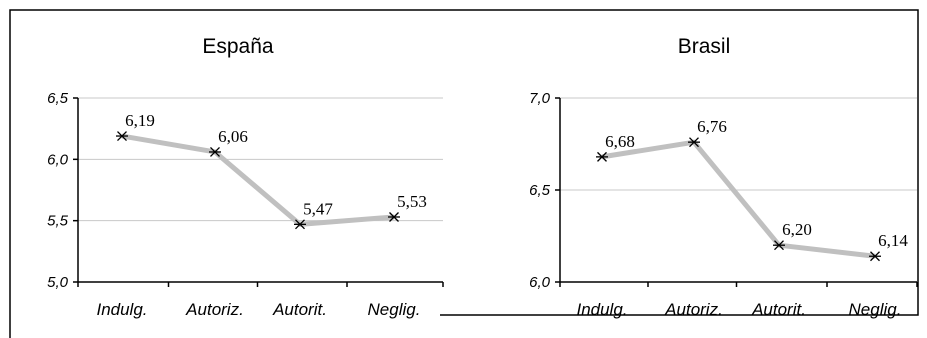 This screenshot has width=927, height=338. I want to click on data-label: 6,19, so click(140, 120).